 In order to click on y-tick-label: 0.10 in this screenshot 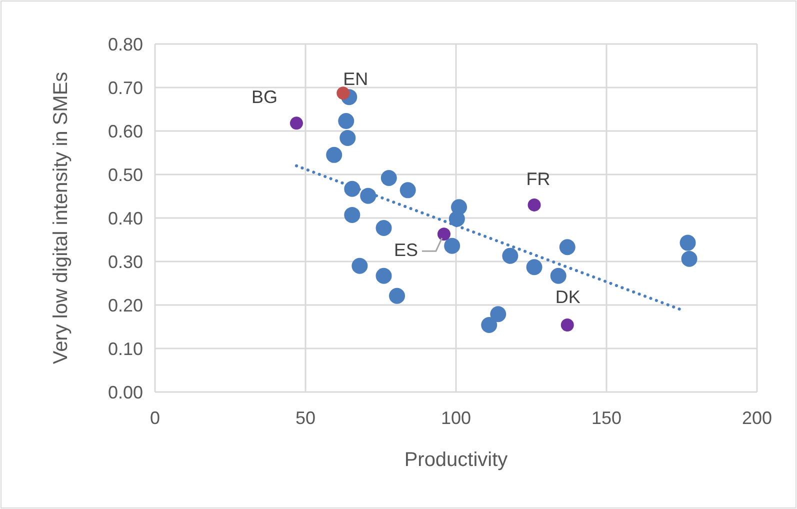, I will do `click(125, 348)`.